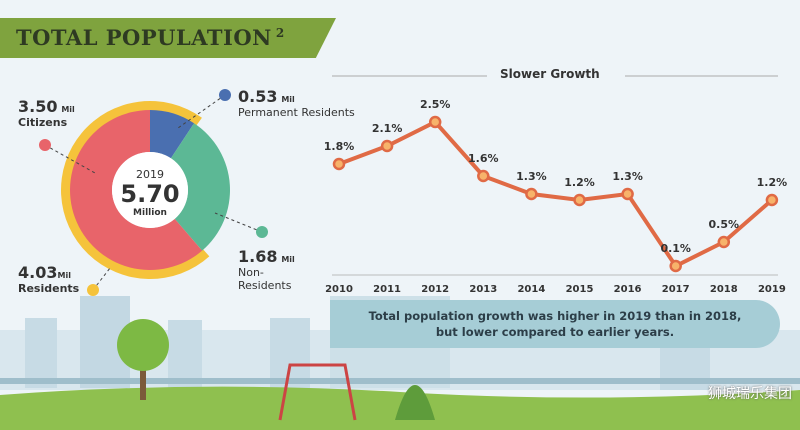 The height and width of the screenshot is (430, 800). What do you see at coordinates (724, 224) in the screenshot?
I see `data-label: 0.5%` at bounding box center [724, 224].